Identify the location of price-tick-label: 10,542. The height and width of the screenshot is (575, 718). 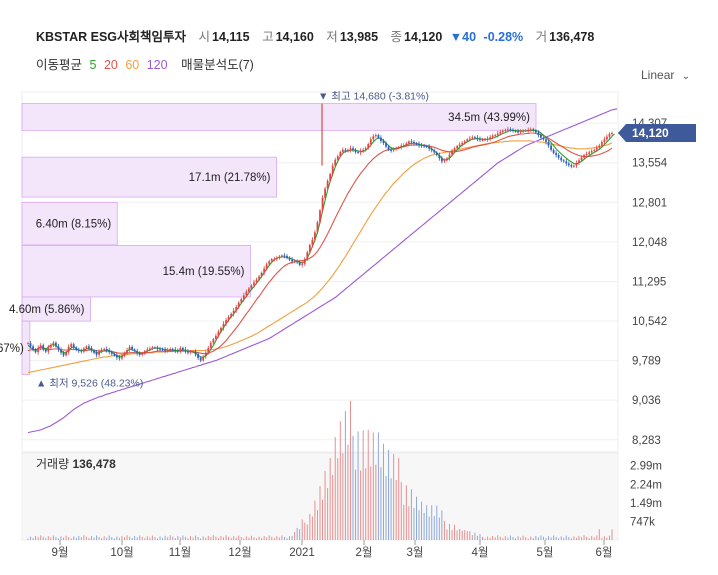
(649, 322).